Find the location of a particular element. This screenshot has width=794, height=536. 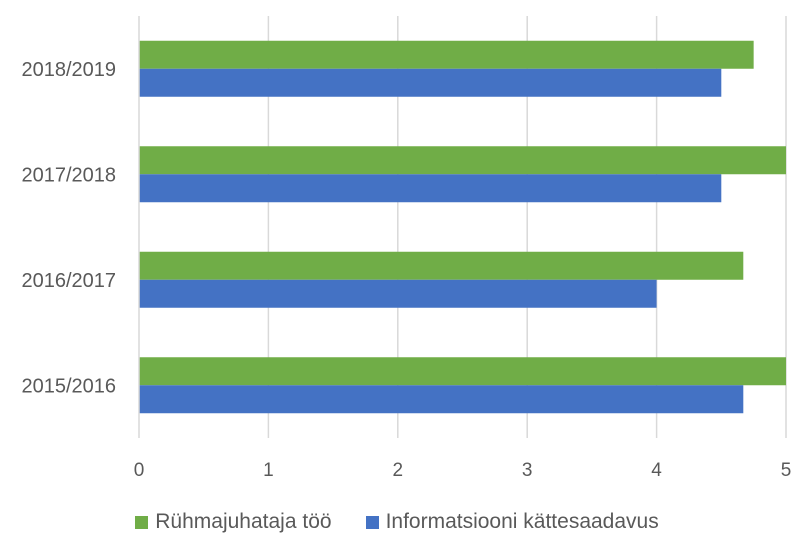

legend-item-series-1: Rühmajuhataja töö is located at coordinates (233, 522).